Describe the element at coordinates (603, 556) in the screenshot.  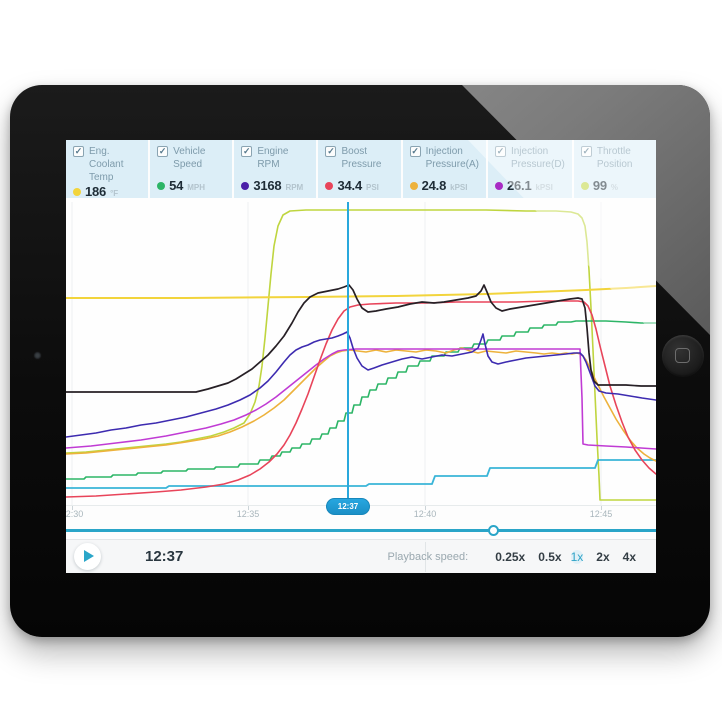
I see `speed-option-2x: 2x` at that location.